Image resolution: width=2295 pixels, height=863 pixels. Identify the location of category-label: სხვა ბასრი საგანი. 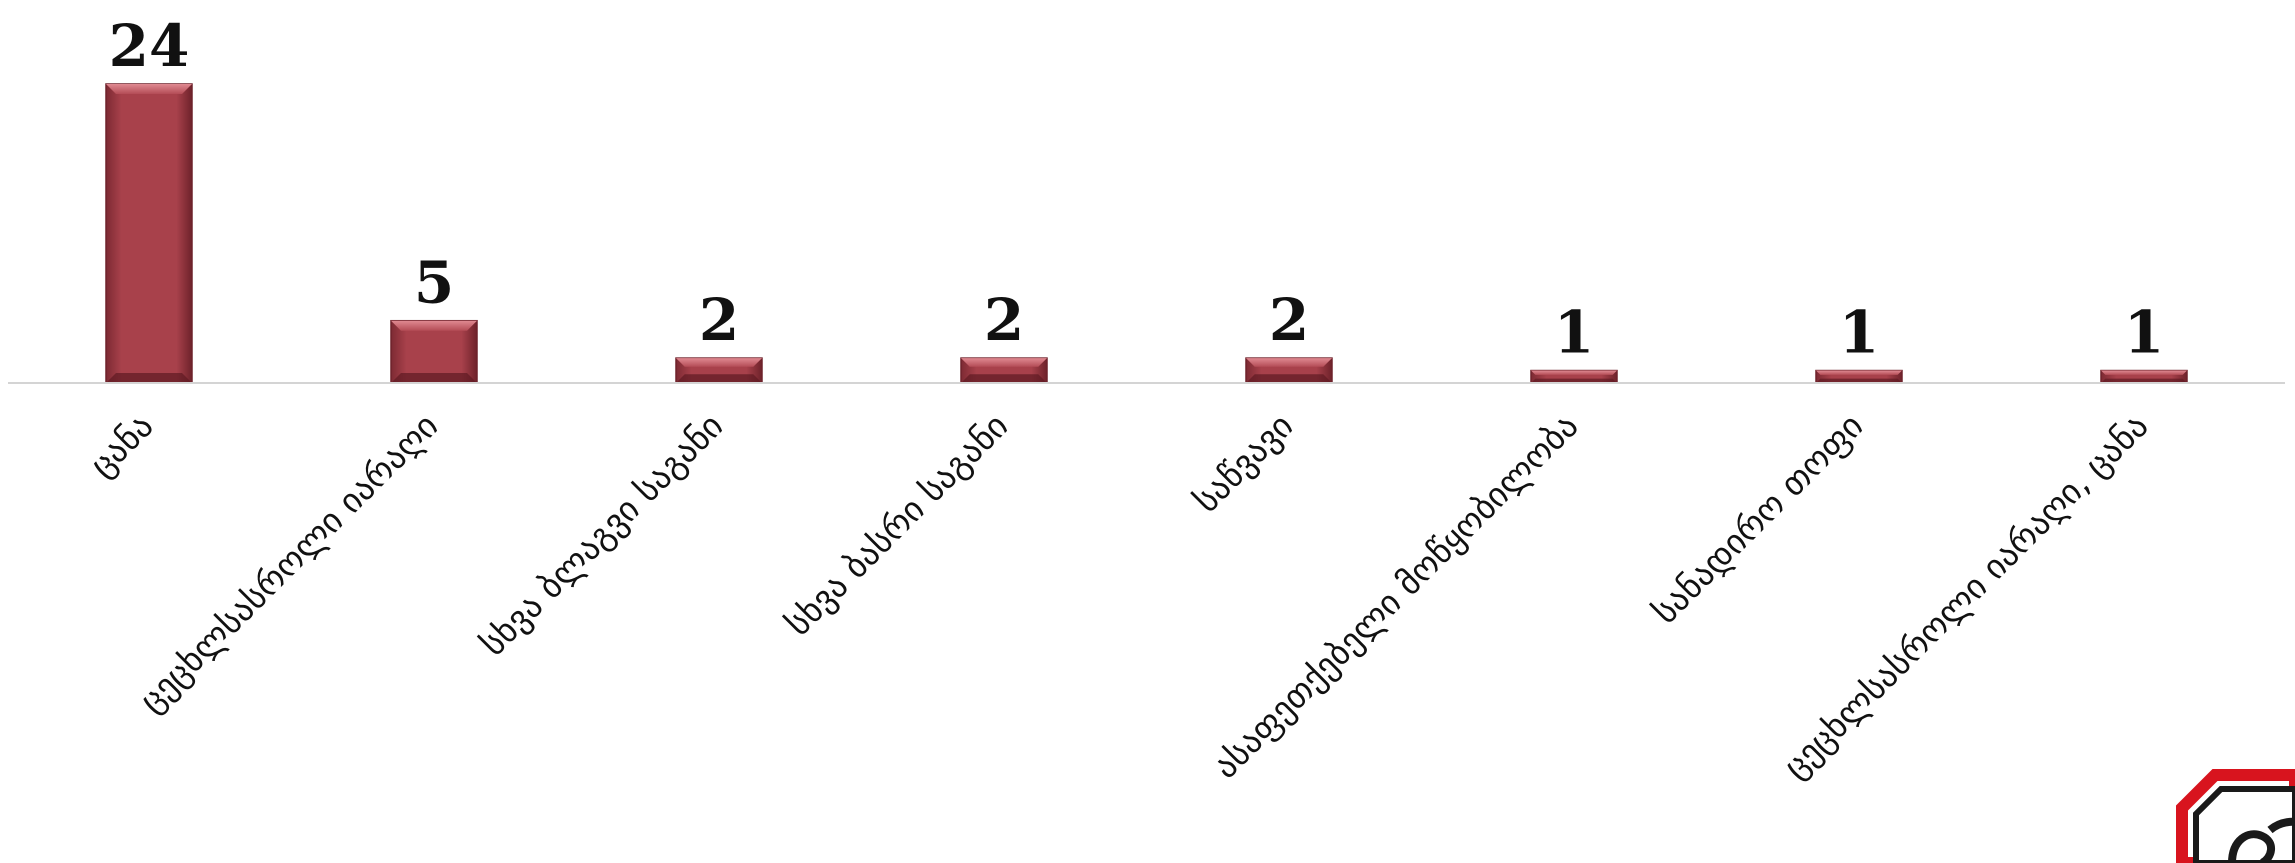
(897, 525).